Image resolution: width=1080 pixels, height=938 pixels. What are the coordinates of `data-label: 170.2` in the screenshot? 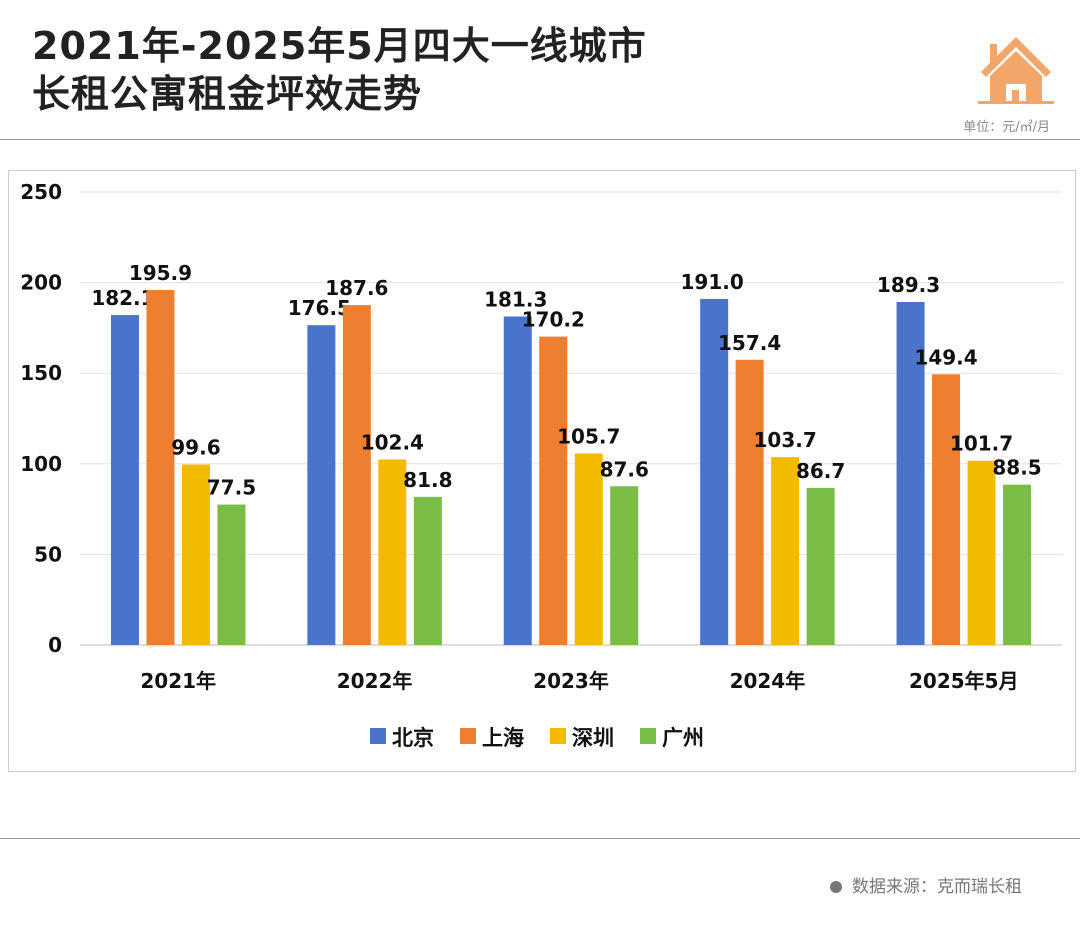 It's located at (553, 320).